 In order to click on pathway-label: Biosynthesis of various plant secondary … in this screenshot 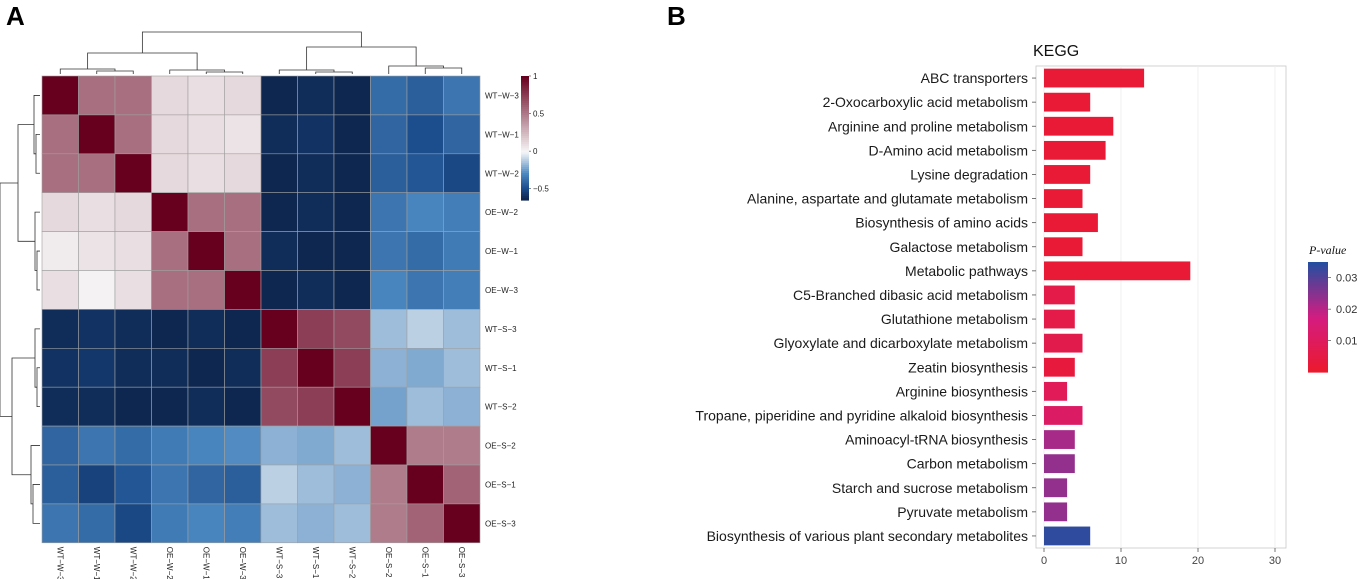, I will do `click(867, 536)`.